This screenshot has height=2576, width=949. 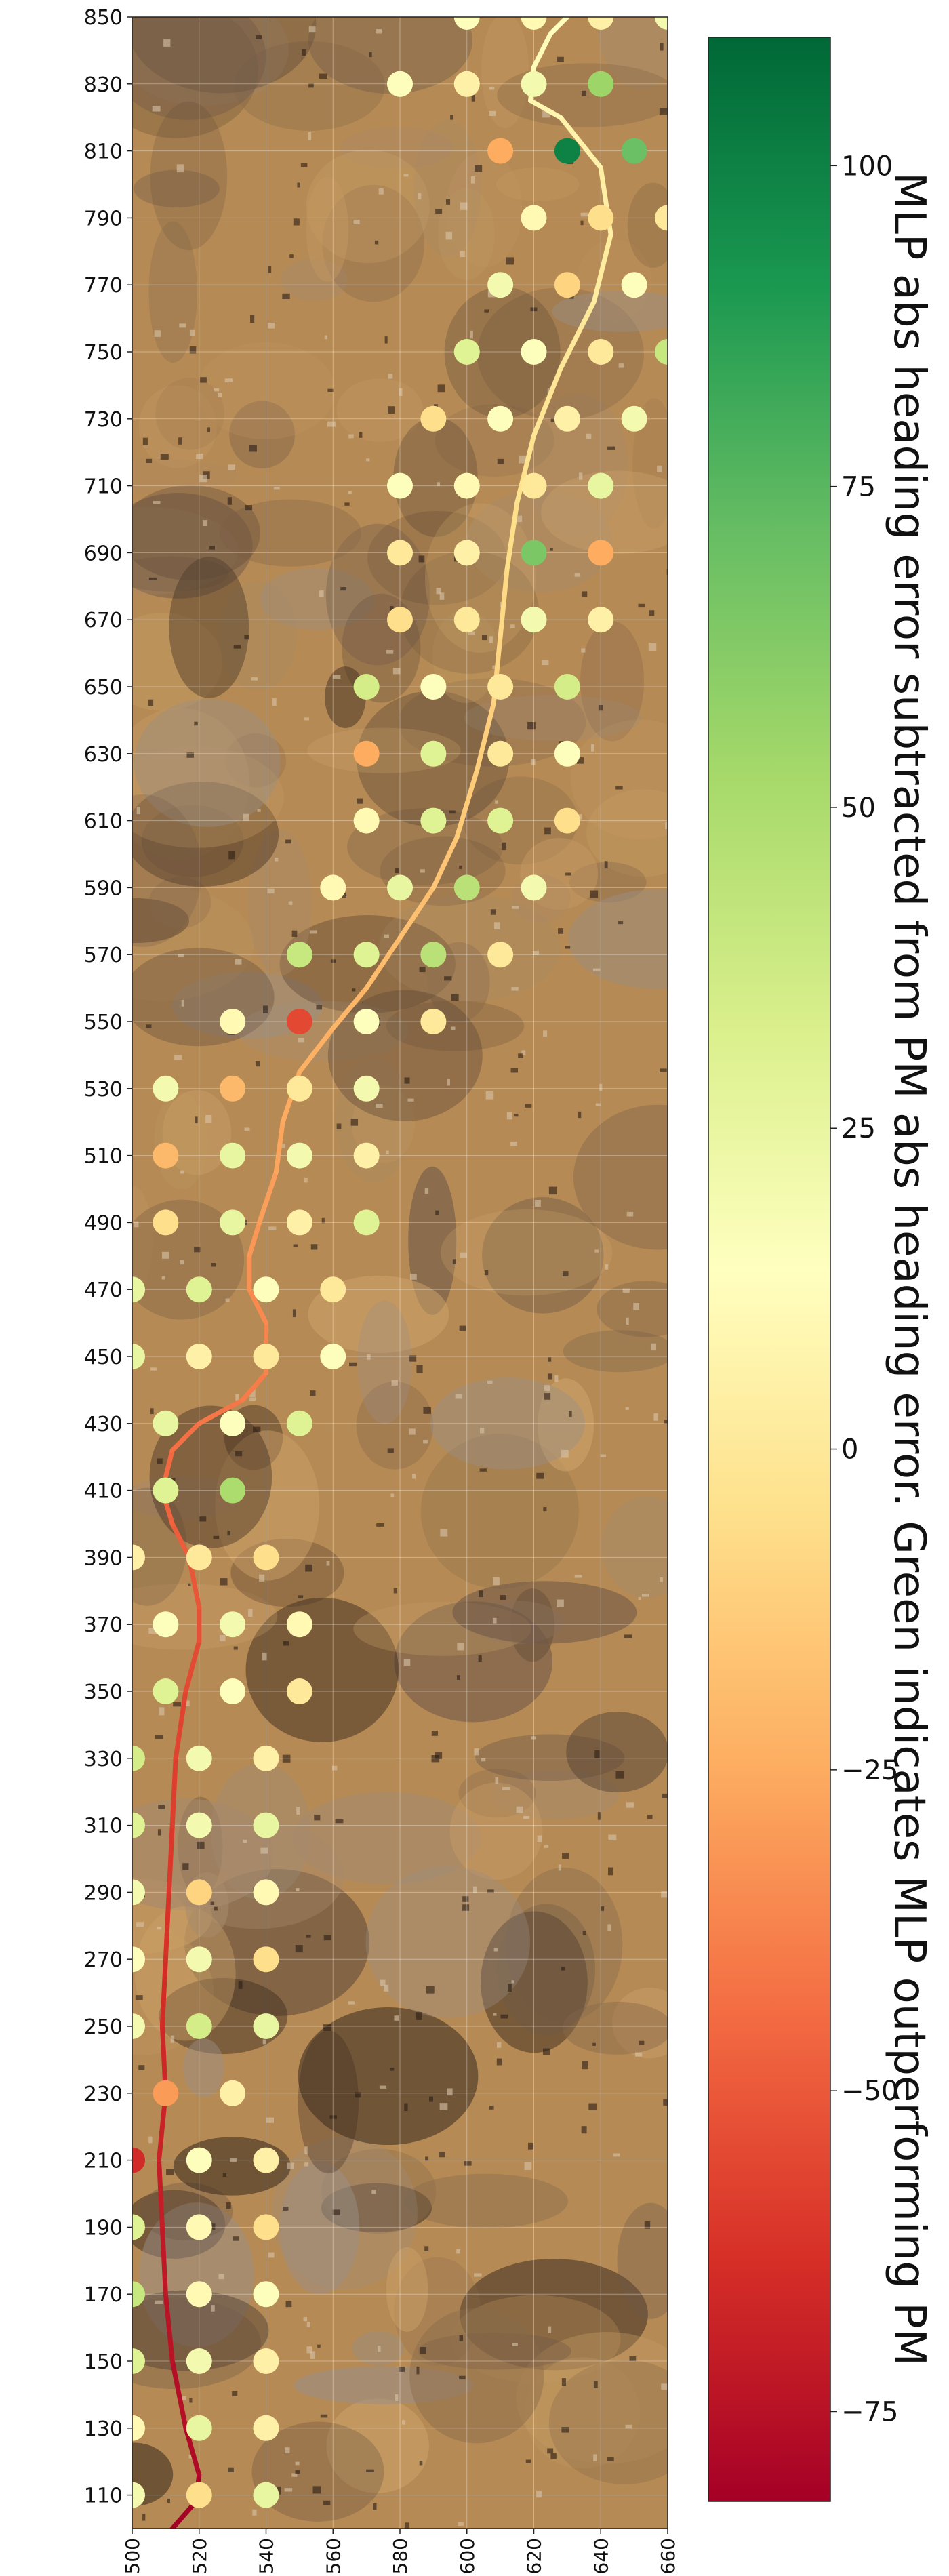 I want to click on y-tick-label: 550, so click(x=103, y=1022).